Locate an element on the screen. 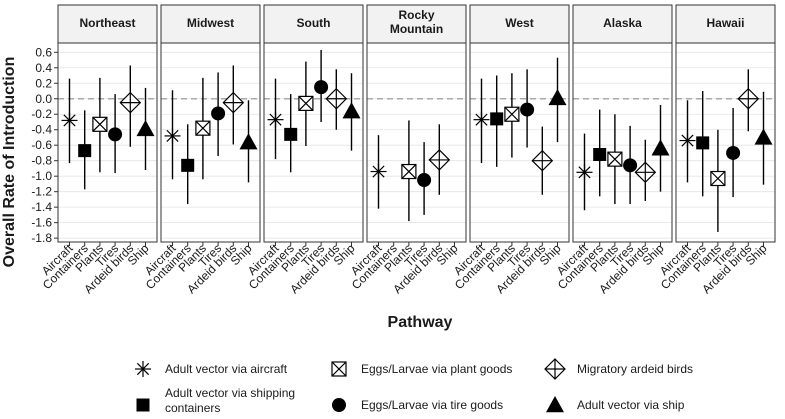 The height and width of the screenshot is (419, 785). legend-key-tires-circle is located at coordinates (339, 405).